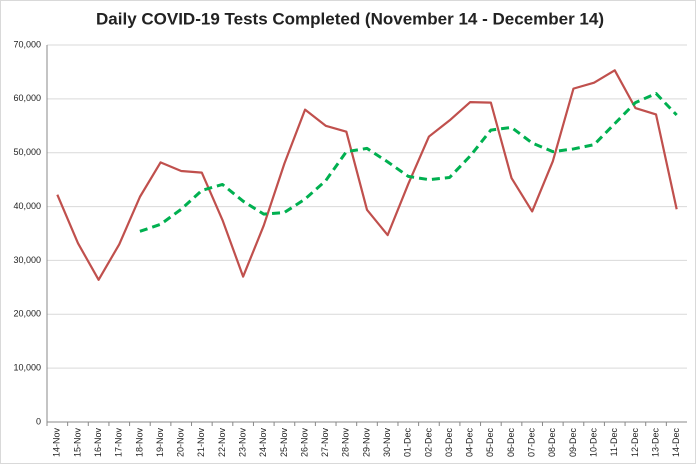  I want to click on x-tick-label: 22-Nov, so click(222, 443).